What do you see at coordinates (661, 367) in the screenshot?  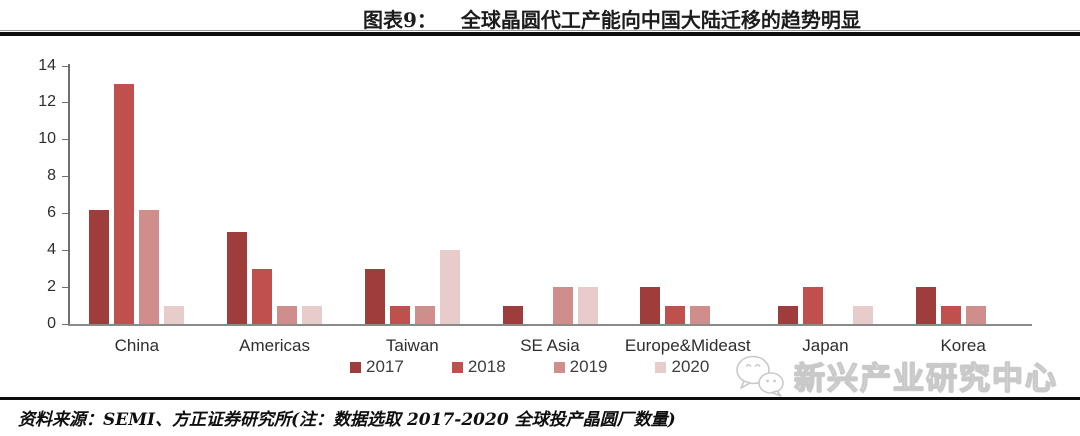 I see `legend-swatch-2020` at bounding box center [661, 367].